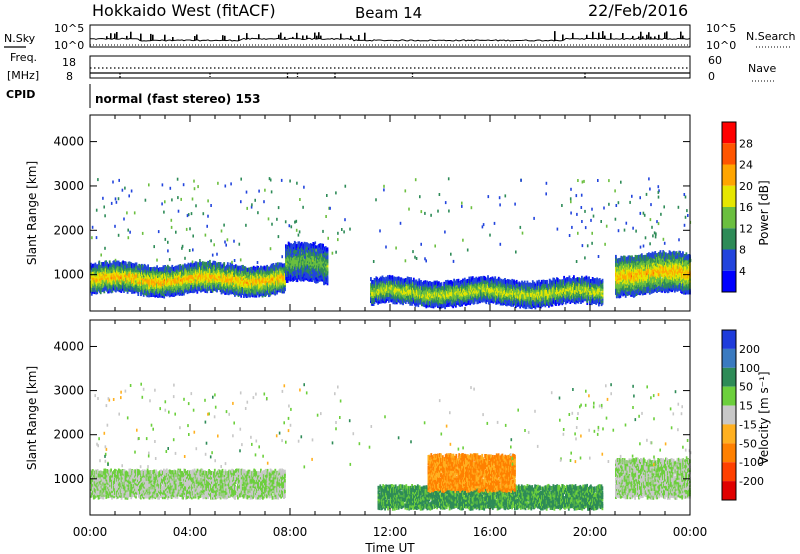 This screenshot has width=800, height=554. Describe the element at coordinates (721, 45) in the screenshot. I see `noise-tick-bottom-right: 10^0` at that location.